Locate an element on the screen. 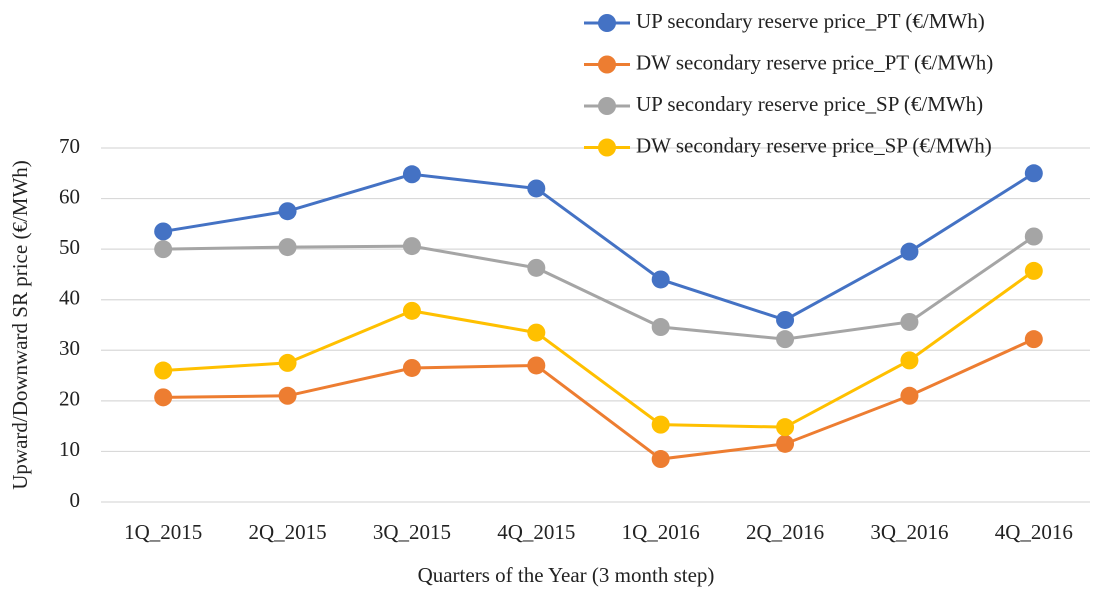  x-tick-label: 2Q_2016 is located at coordinates (785, 532).